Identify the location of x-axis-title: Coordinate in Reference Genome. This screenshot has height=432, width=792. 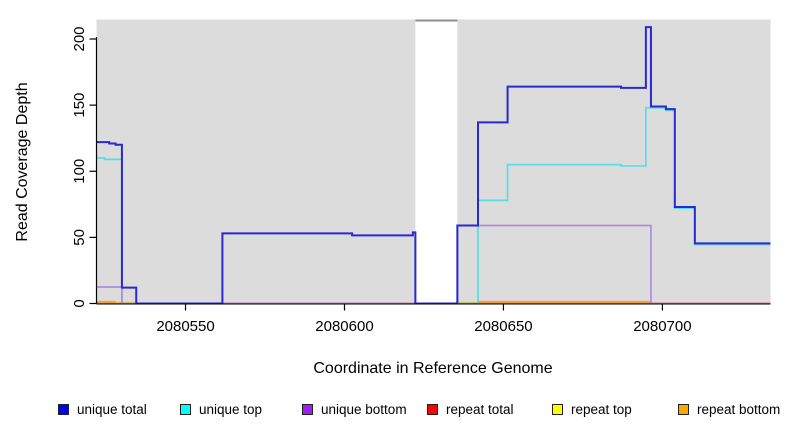
(432, 368).